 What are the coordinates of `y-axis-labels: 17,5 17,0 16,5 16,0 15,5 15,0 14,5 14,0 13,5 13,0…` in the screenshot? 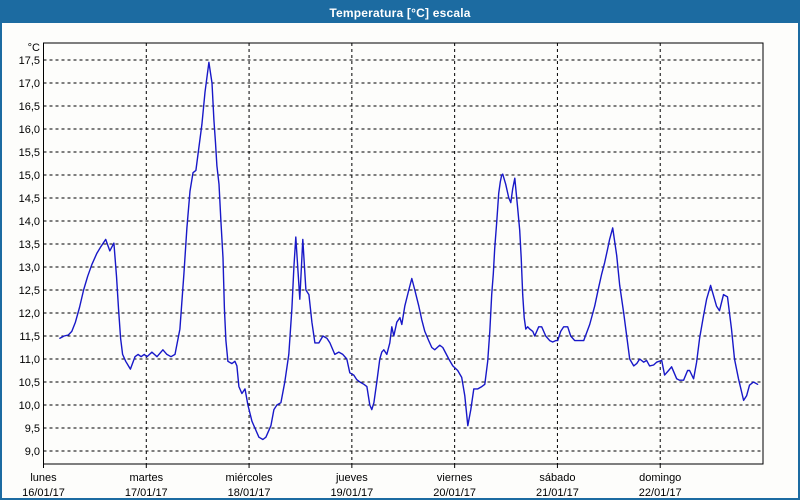 It's located at (29, 256).